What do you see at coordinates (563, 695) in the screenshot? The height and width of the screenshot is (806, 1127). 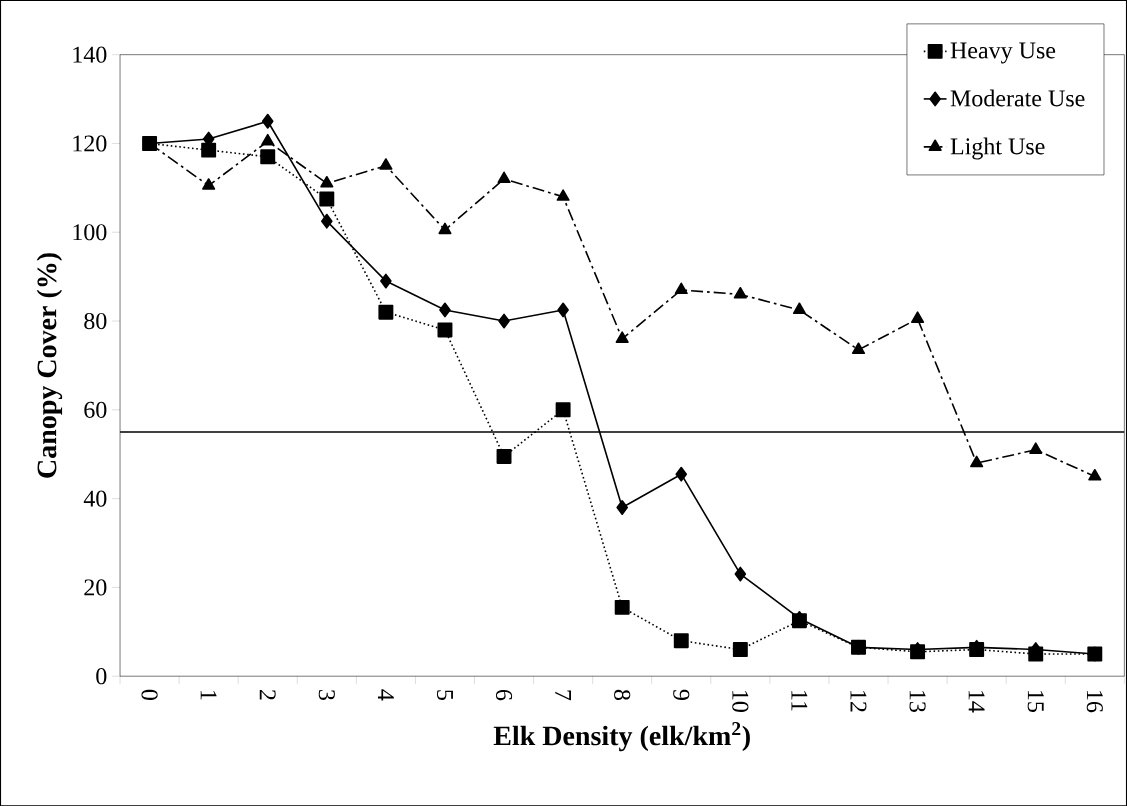 I see `x-tick-label: 7` at bounding box center [563, 695].